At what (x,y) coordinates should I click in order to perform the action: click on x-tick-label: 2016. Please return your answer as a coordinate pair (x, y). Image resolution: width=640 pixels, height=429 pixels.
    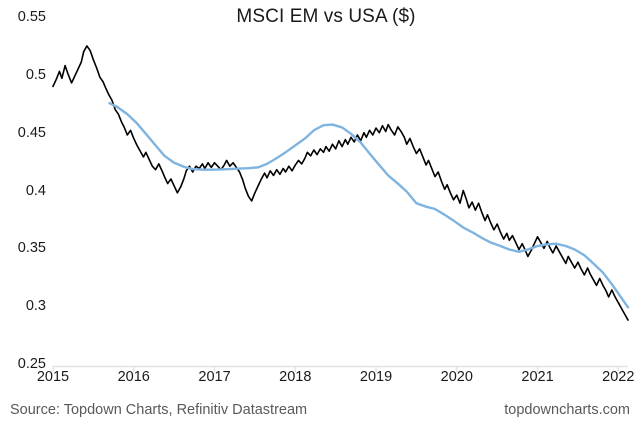
    Looking at the image, I should click on (133, 377).